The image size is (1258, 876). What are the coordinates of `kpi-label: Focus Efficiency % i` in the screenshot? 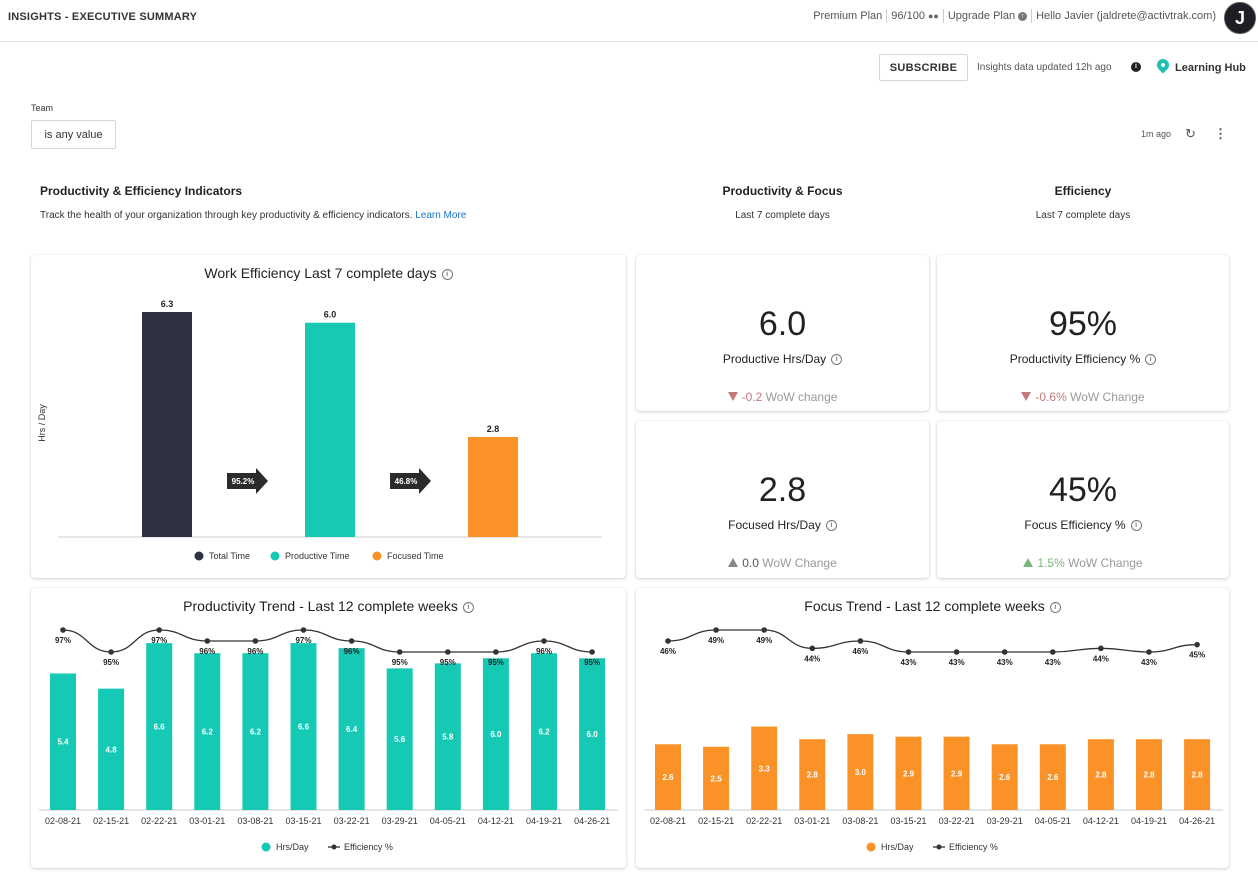 It's located at (1083, 525).